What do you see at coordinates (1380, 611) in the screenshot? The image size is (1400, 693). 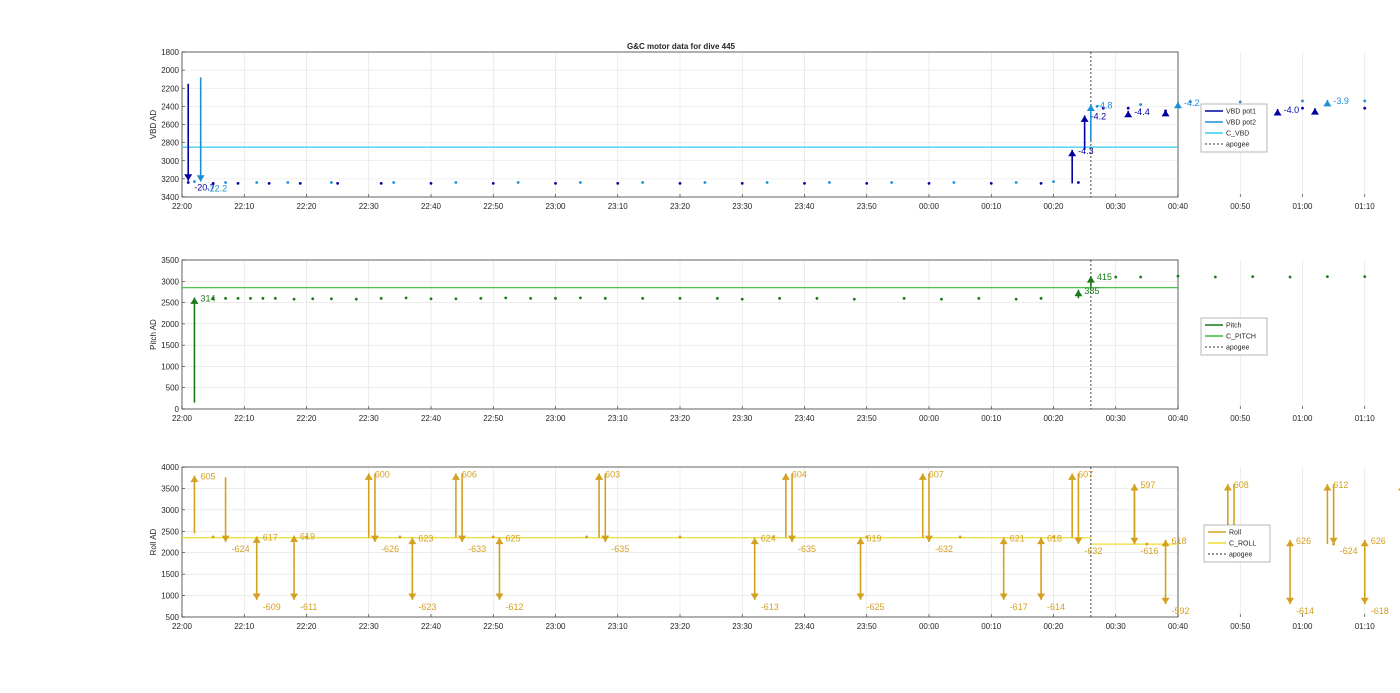 I see `move-label: -618` at bounding box center [1380, 611].